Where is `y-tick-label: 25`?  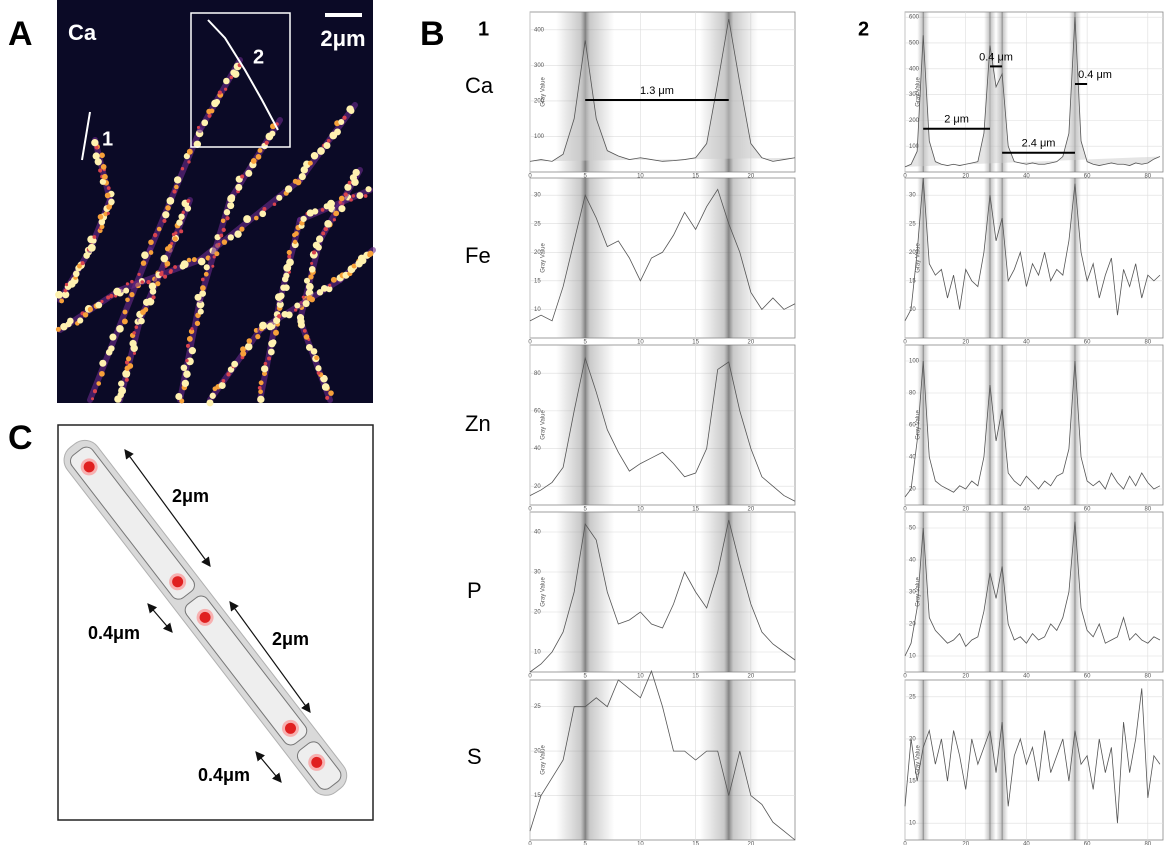
y-tick-label: 25 is located at coordinates (912, 224).